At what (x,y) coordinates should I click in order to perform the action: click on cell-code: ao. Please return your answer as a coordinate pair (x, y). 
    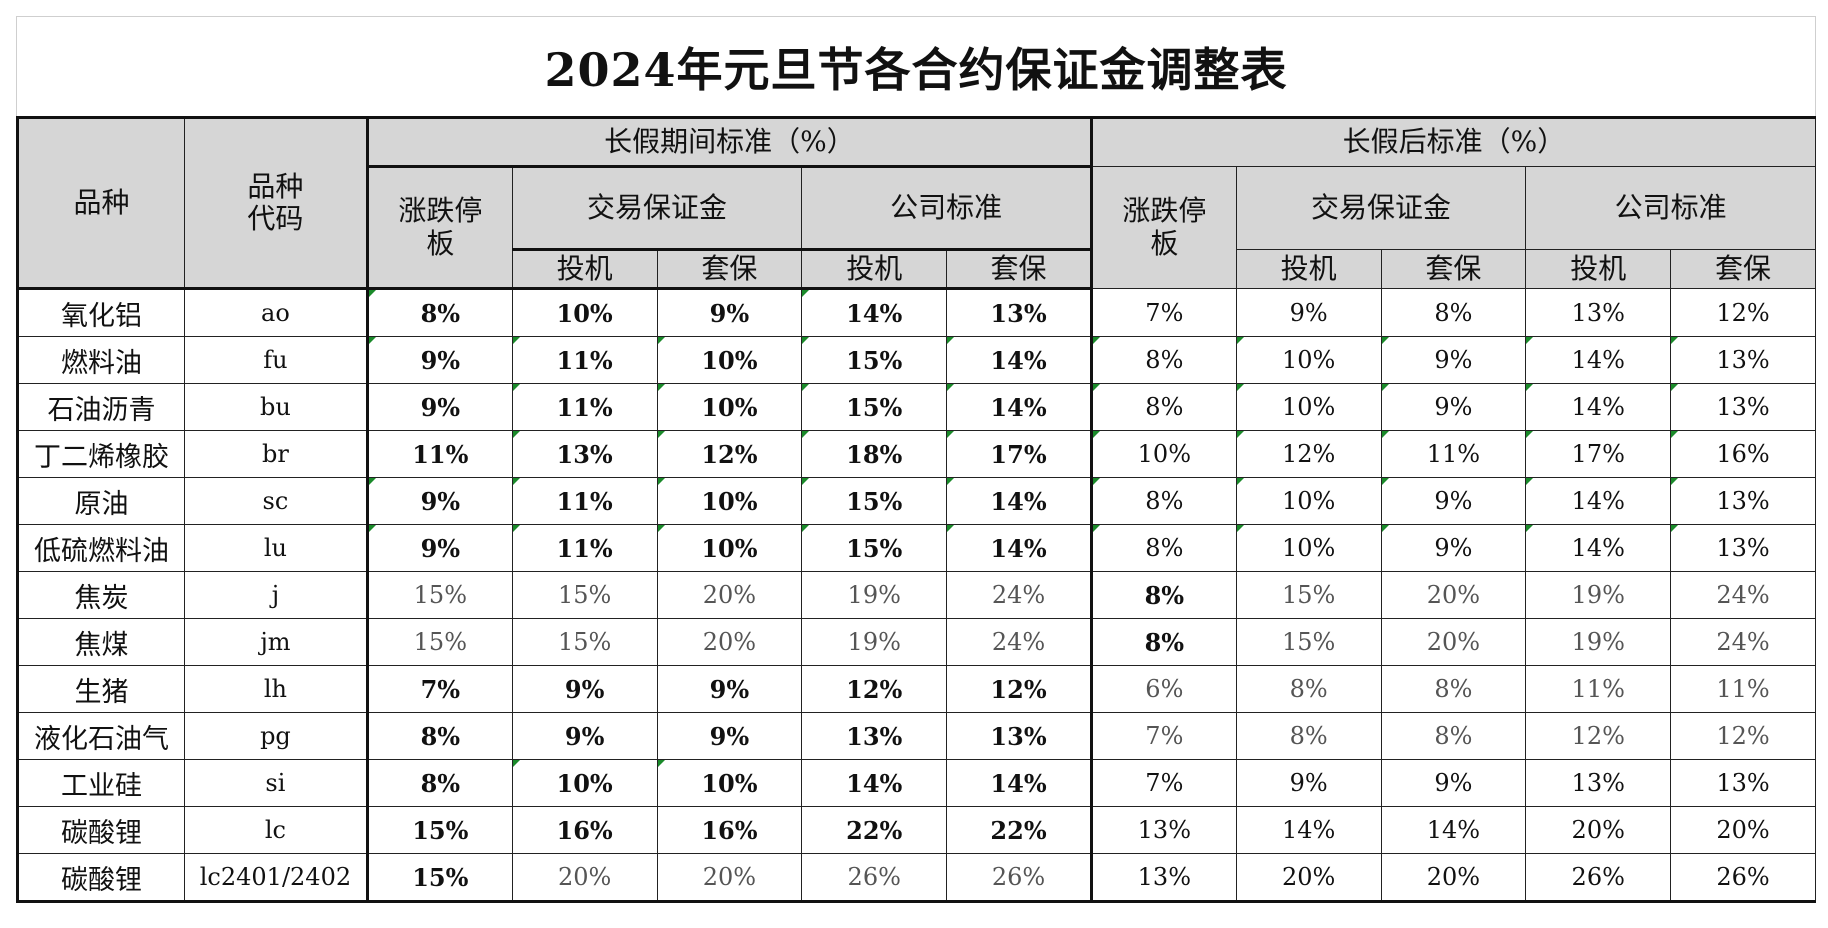
    Looking at the image, I should click on (275, 312).